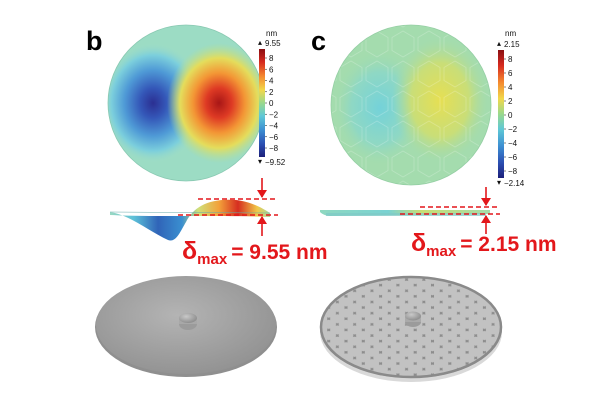  I want to click on delta-annotation-c: δmax = 2.15 nm, so click(478, 223).